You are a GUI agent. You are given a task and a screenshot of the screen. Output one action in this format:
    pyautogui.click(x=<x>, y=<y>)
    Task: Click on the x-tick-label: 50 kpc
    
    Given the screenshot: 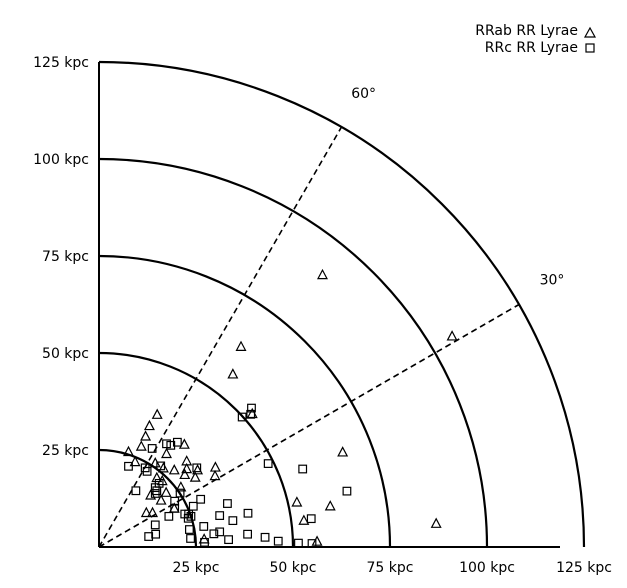 What is the action you would take?
    pyautogui.click(x=293, y=568)
    